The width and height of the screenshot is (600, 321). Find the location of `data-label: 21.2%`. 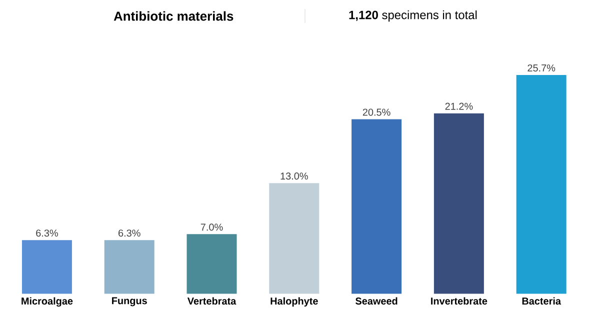

data-label: 21.2% is located at coordinates (459, 106).